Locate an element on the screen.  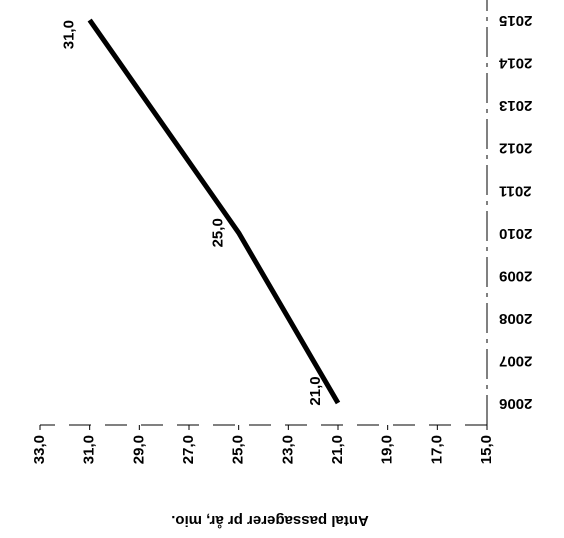
y-tick-label: 33,0 is located at coordinates (39, 449).